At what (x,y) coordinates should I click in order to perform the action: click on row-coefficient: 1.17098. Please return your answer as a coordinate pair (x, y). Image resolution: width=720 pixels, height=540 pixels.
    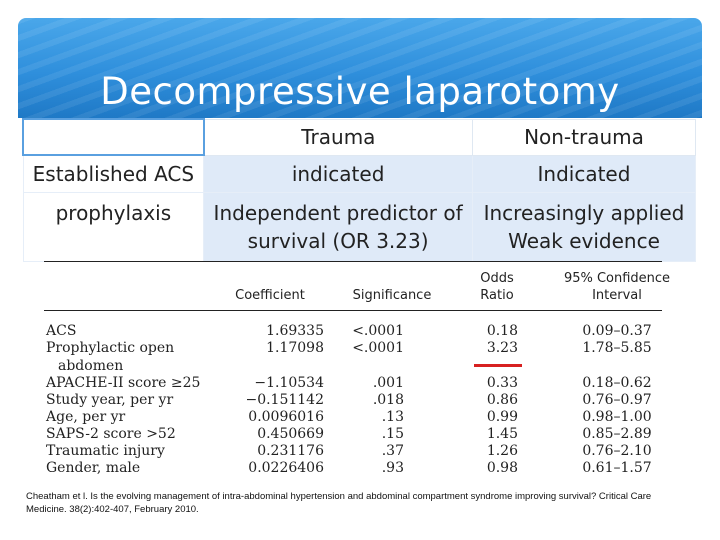
    Looking at the image, I should click on (295, 348).